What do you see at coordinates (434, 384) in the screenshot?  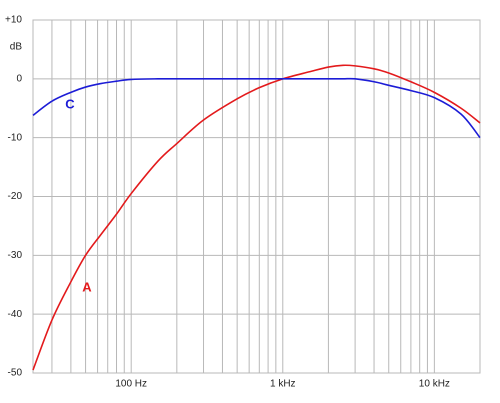 I see `x-tick-label: 10 kHz` at bounding box center [434, 384].